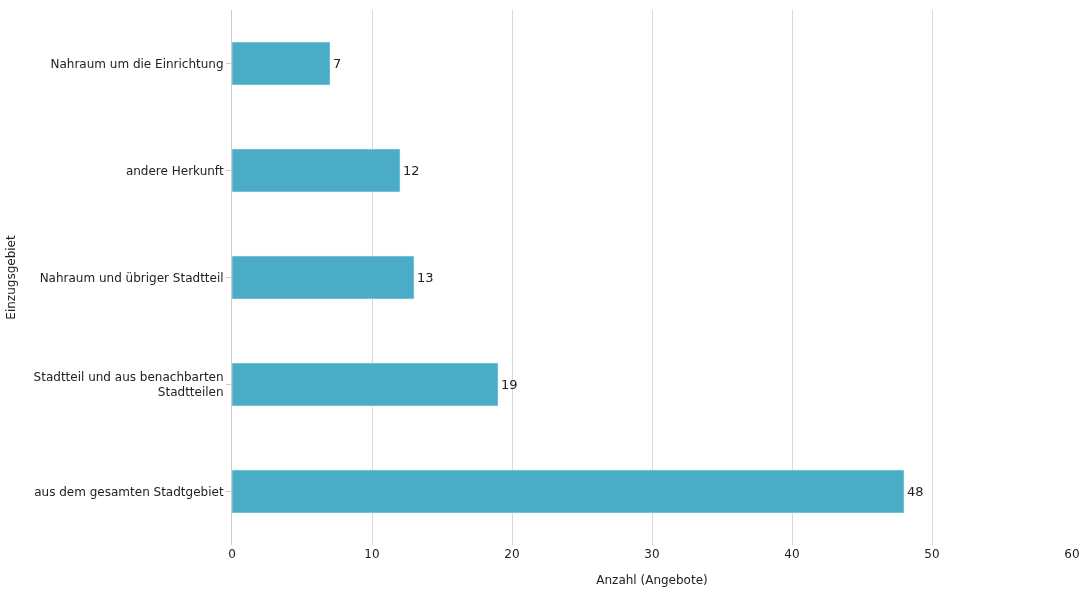  What do you see at coordinates (425, 277) in the screenshot?
I see `data-label: 13` at bounding box center [425, 277].